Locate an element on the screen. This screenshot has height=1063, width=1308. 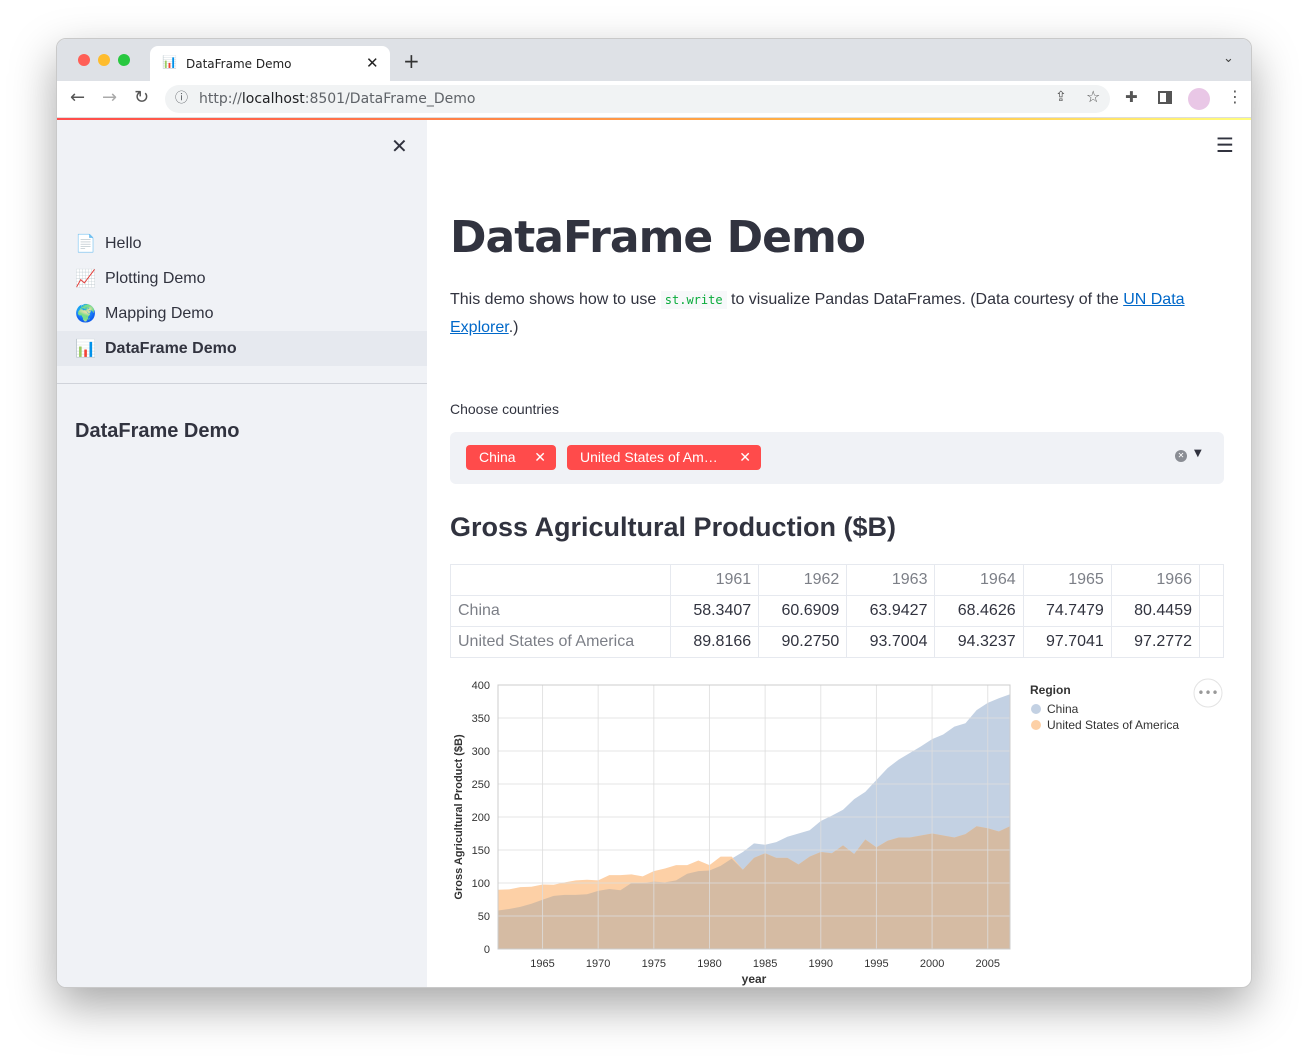
chart-actions-button is located at coordinates (1208, 693).